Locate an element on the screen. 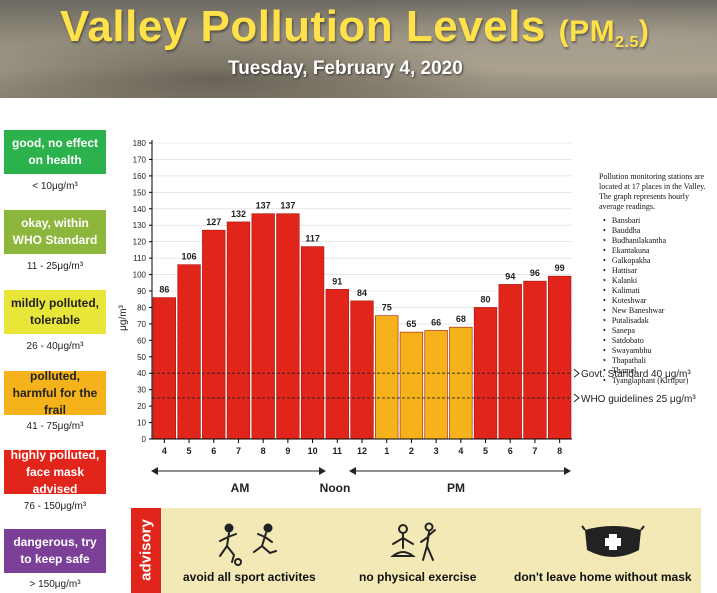 Image resolution: width=717 pixels, height=593 pixels. advisory-sport-label: avoid all sport activites is located at coordinates (249, 577).